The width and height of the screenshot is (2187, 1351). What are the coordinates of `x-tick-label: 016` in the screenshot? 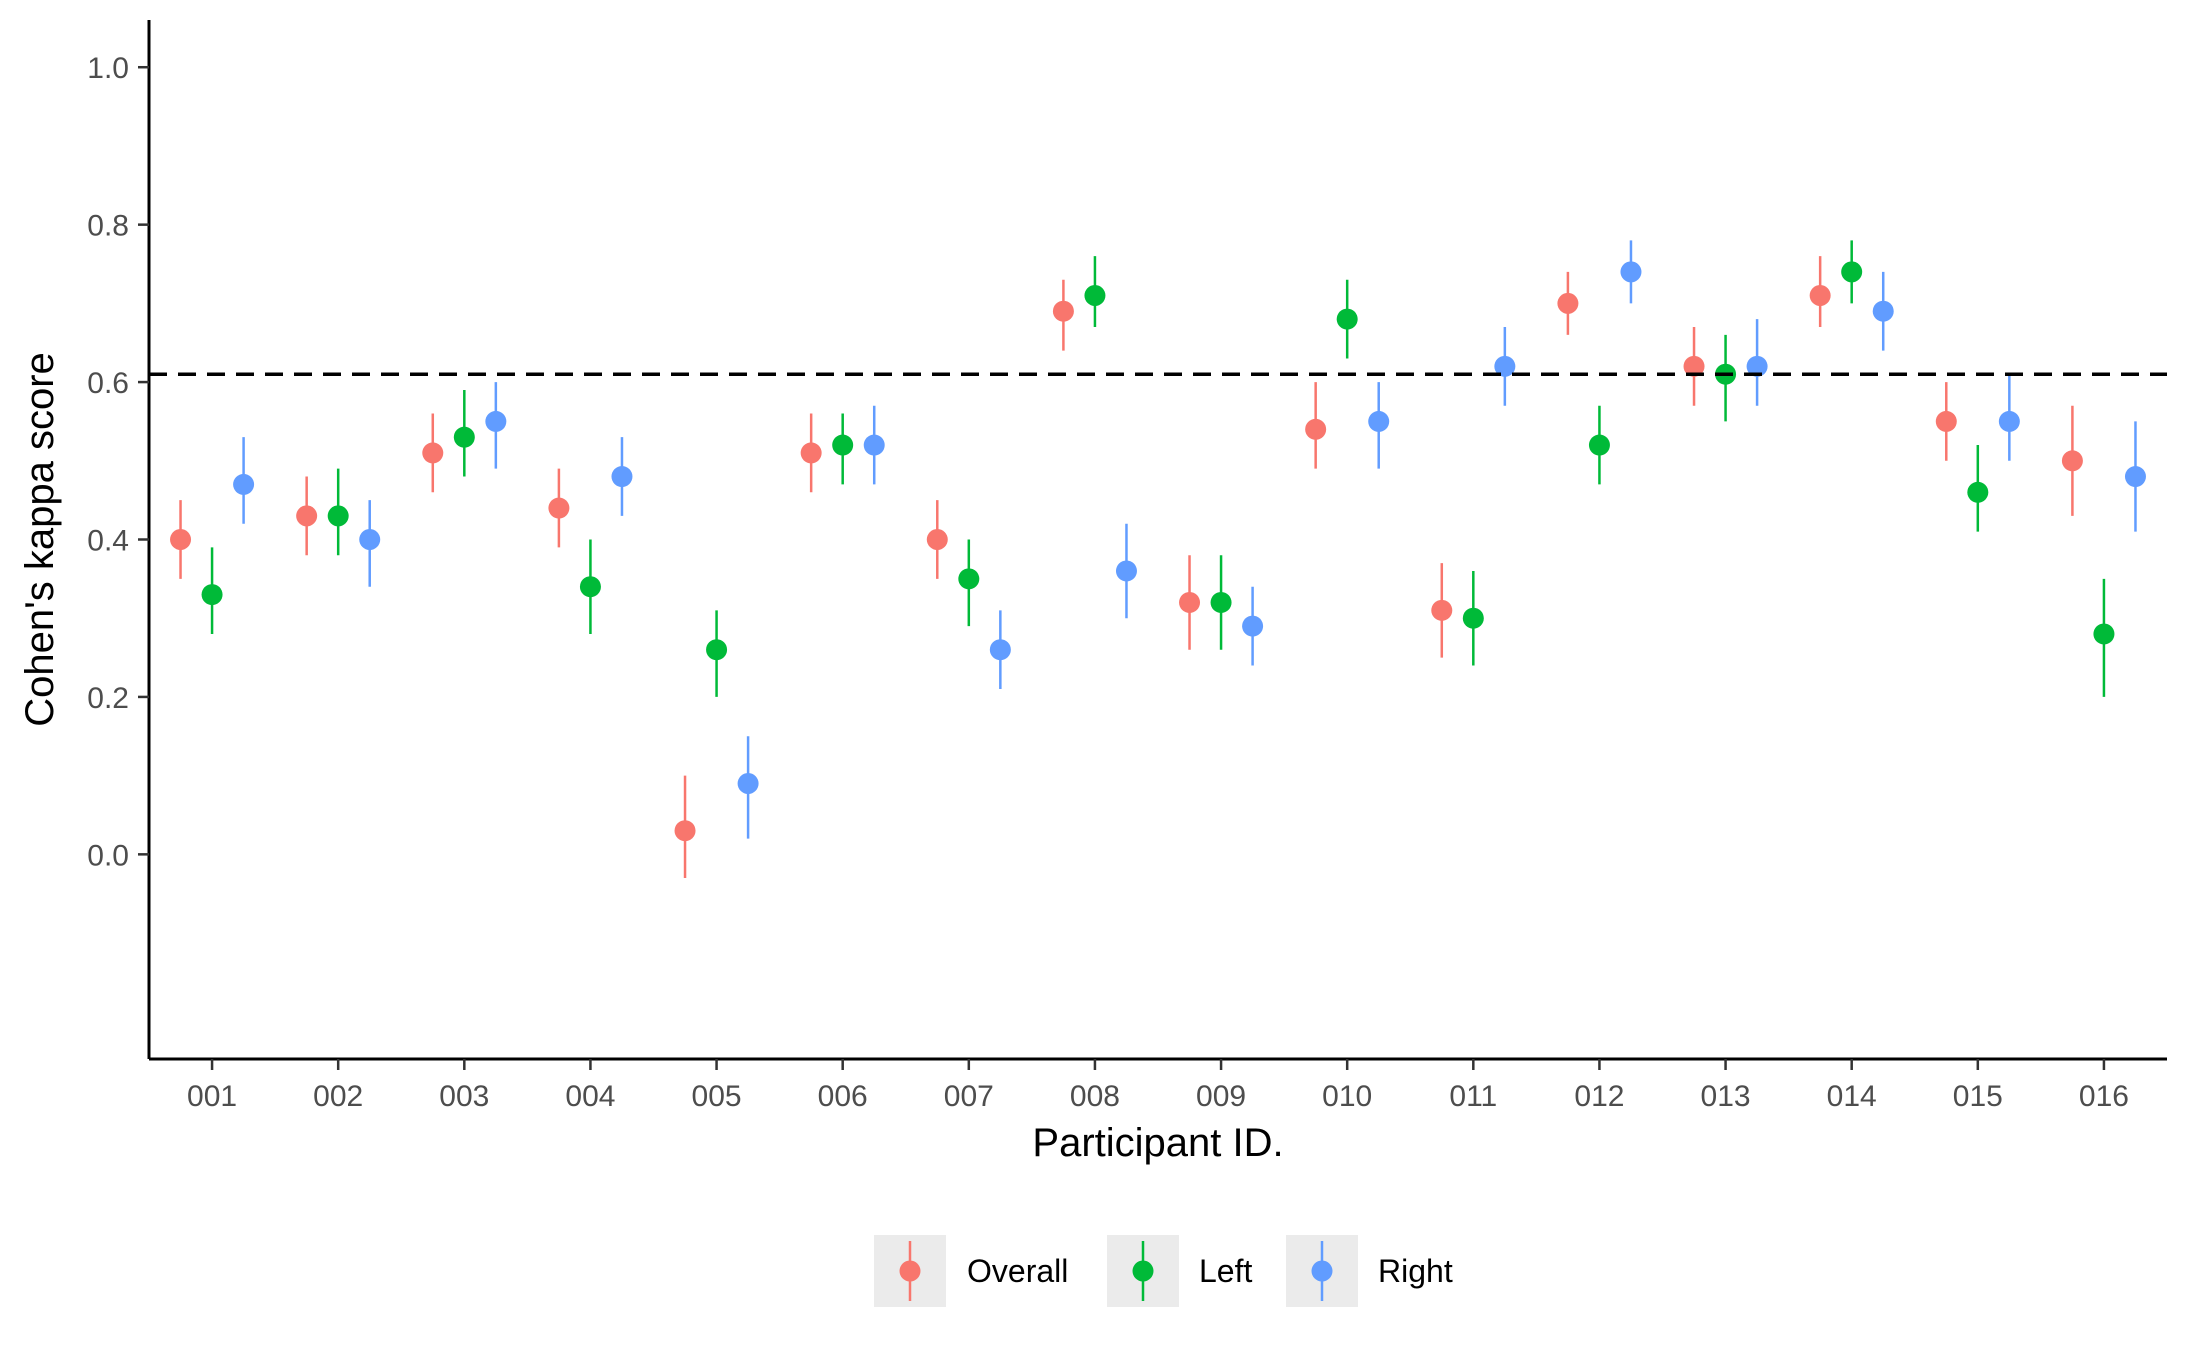 It's located at (2104, 1096).